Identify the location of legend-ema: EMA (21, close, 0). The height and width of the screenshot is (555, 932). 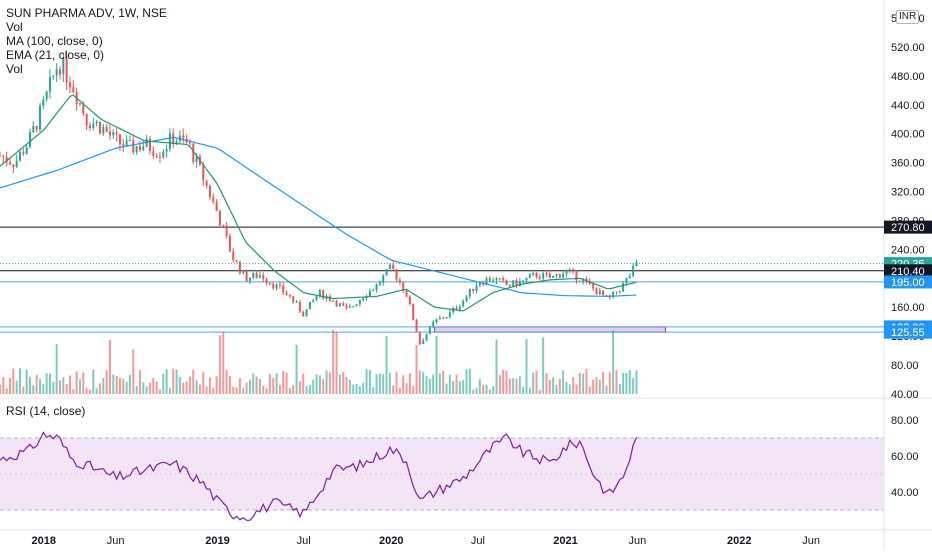
(55, 55).